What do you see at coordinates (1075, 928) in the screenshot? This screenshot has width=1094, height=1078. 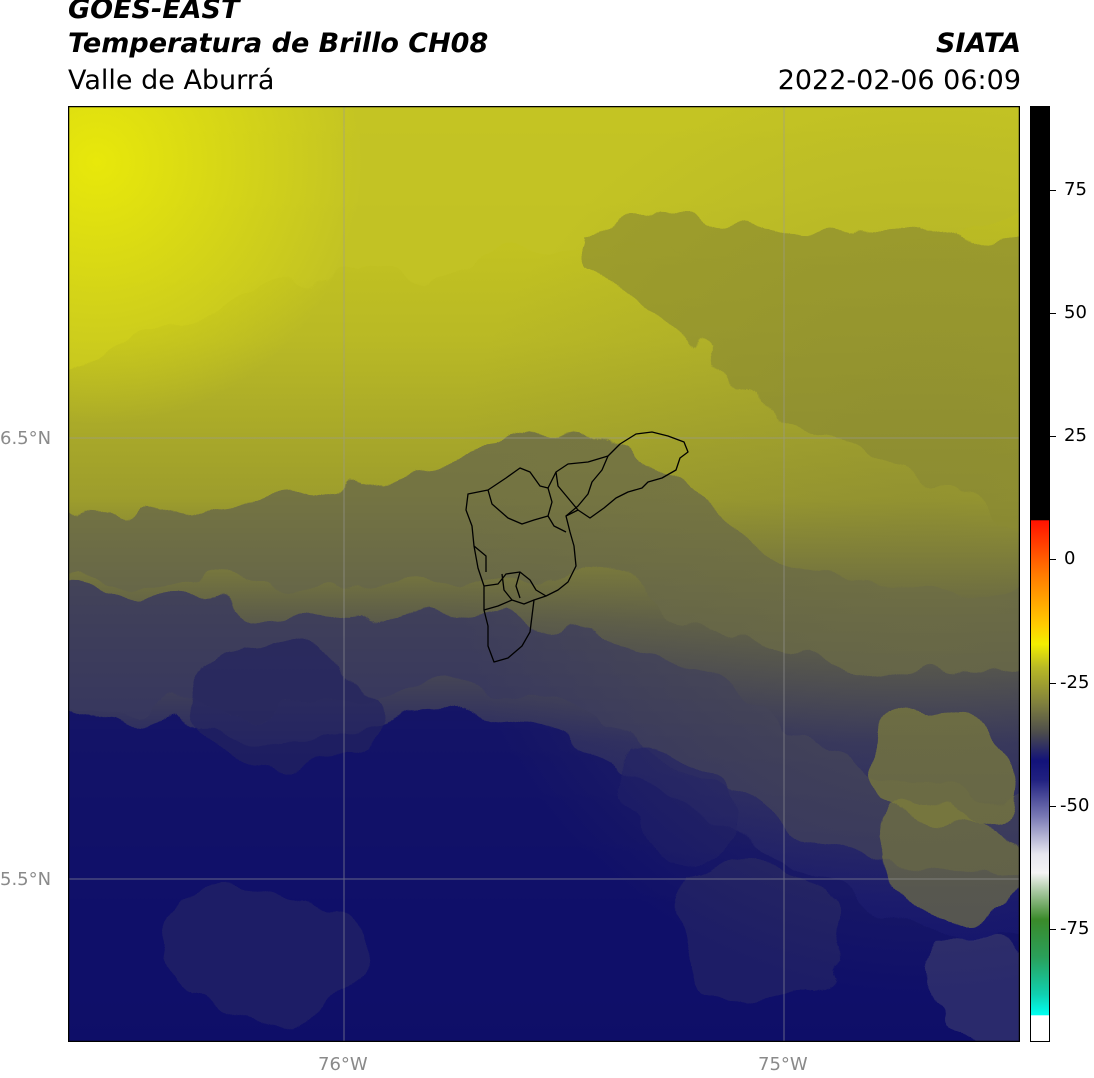 I see `colorbar-label-neg75: -75` at bounding box center [1075, 928].